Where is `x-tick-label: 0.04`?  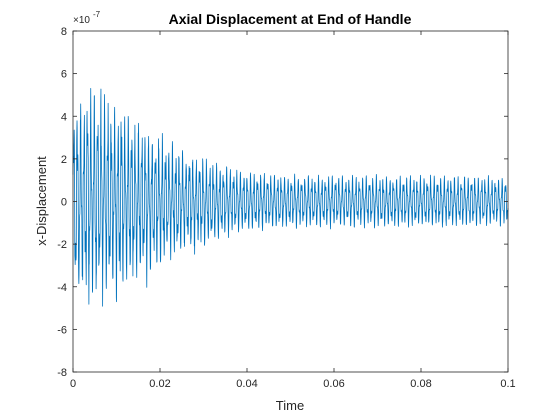 x-tick-label: 0.04 is located at coordinates (246, 384).